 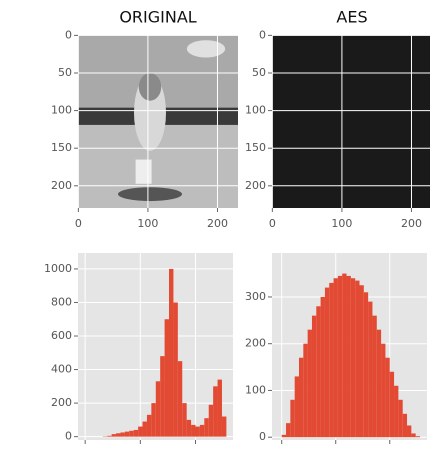 What do you see at coordinates (61, 369) in the screenshot?
I see `y-tick-label: 400` at bounding box center [61, 369].